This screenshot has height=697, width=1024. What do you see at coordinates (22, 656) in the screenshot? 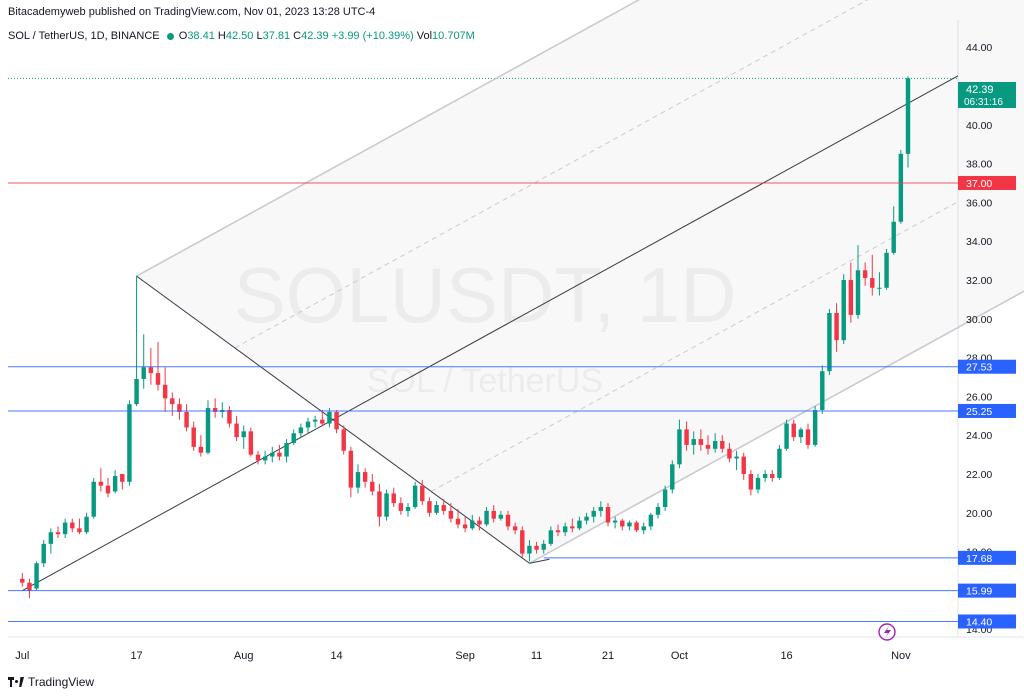
I see `x-tick-label-0: Jul` at bounding box center [22, 656].